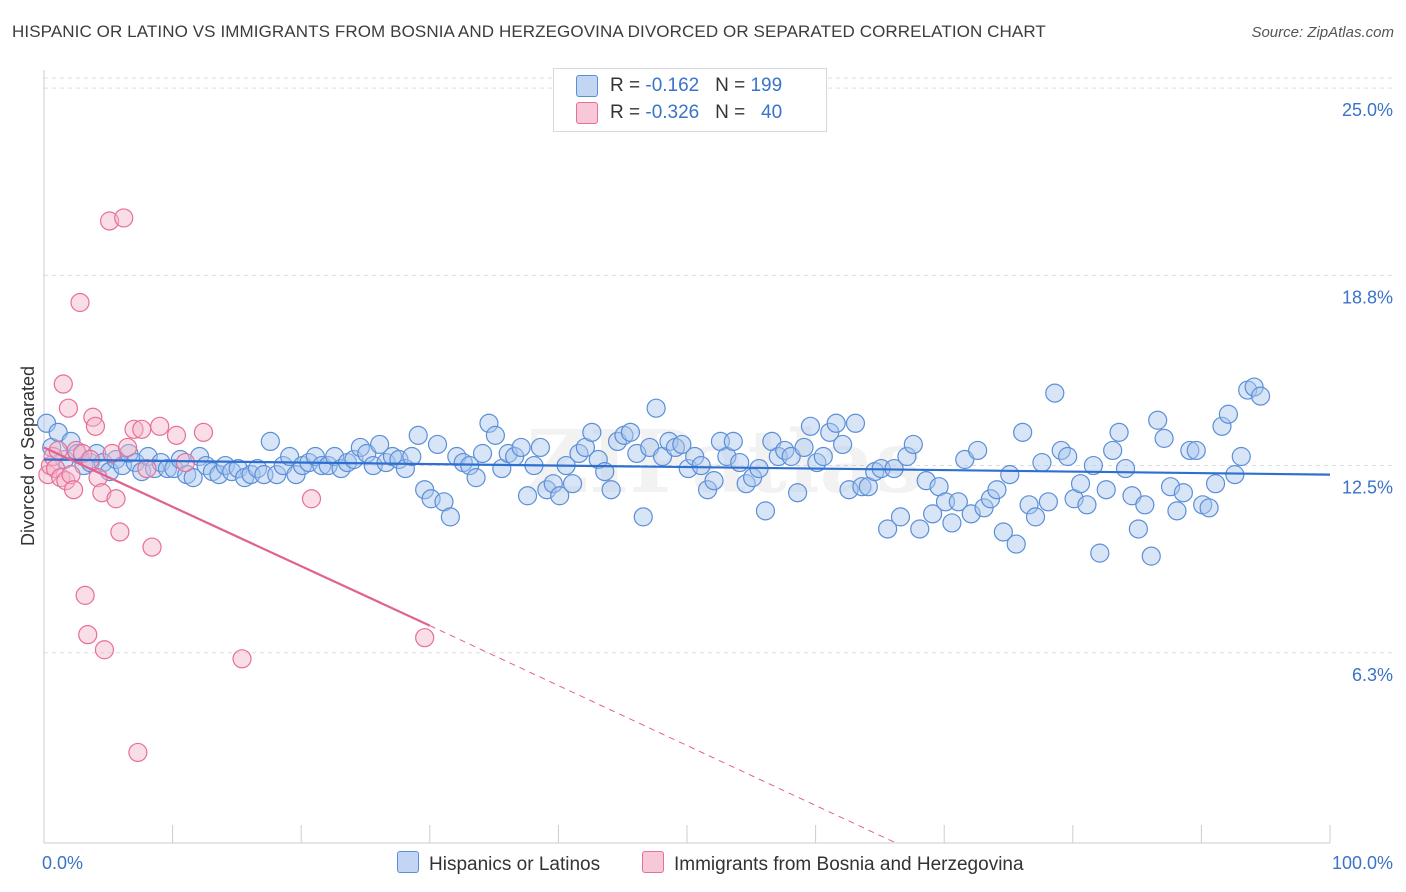 The width and height of the screenshot is (1406, 892). What do you see at coordinates (663, 734) in the screenshot?
I see `trendline-bosnia-extension` at bounding box center [663, 734].